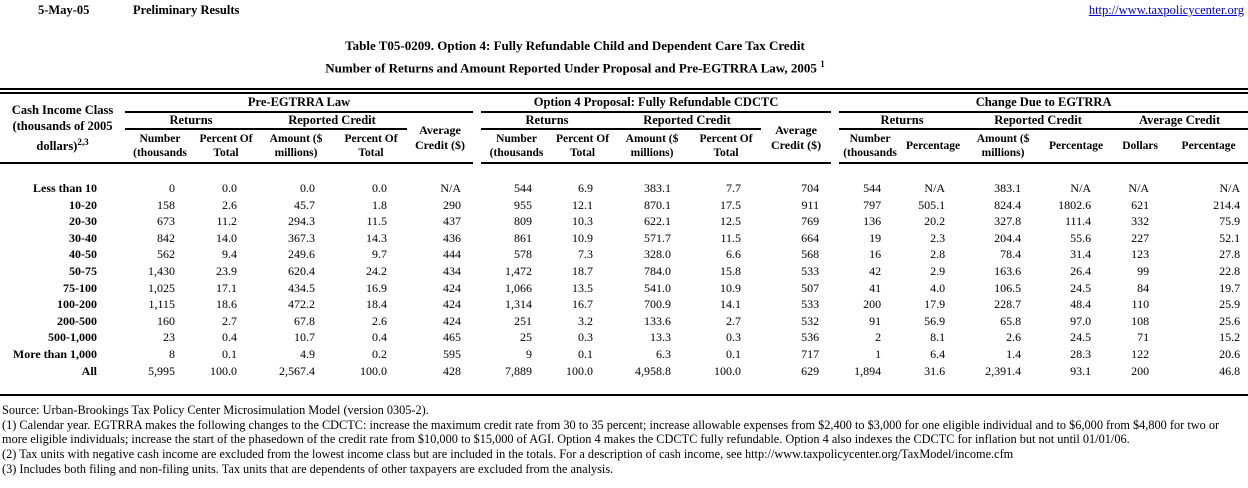 This screenshot has width=1248, height=488. What do you see at coordinates (1014, 353) in the screenshot?
I see `cell: 1.4` at bounding box center [1014, 353].